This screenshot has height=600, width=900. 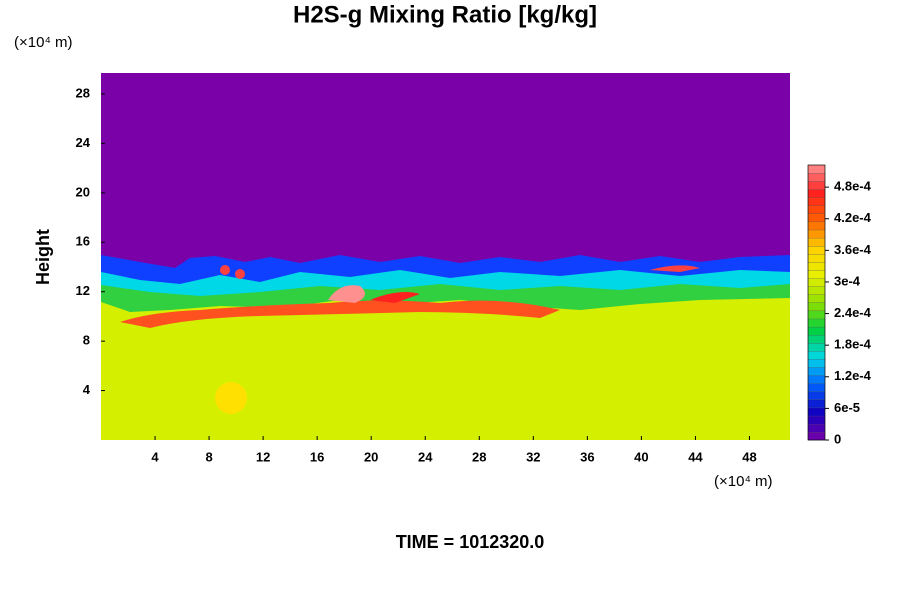 What do you see at coordinates (749, 456) in the screenshot?
I see `x-tick-label: 48` at bounding box center [749, 456].